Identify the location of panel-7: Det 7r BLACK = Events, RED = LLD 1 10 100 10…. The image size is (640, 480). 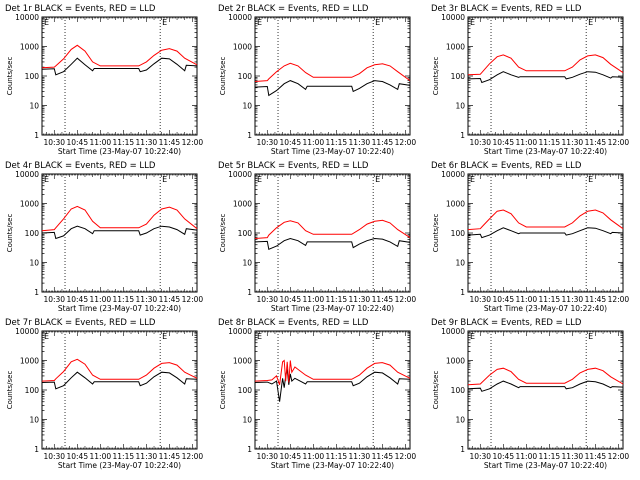
(104, 394).